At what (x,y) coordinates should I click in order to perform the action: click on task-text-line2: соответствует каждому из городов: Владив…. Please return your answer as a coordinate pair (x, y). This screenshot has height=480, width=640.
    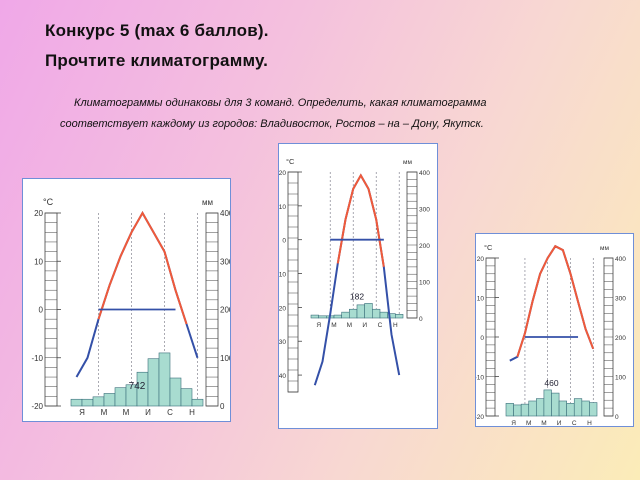
    Looking at the image, I should click on (272, 124).